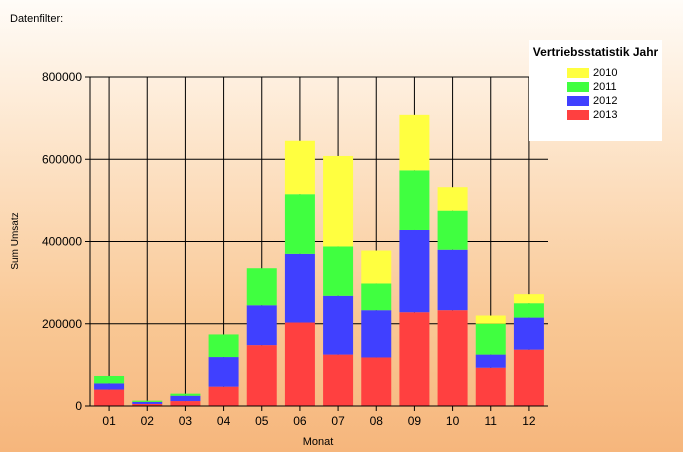 This screenshot has width=683, height=452. I want to click on y-tick-label: 600000, so click(62, 159).